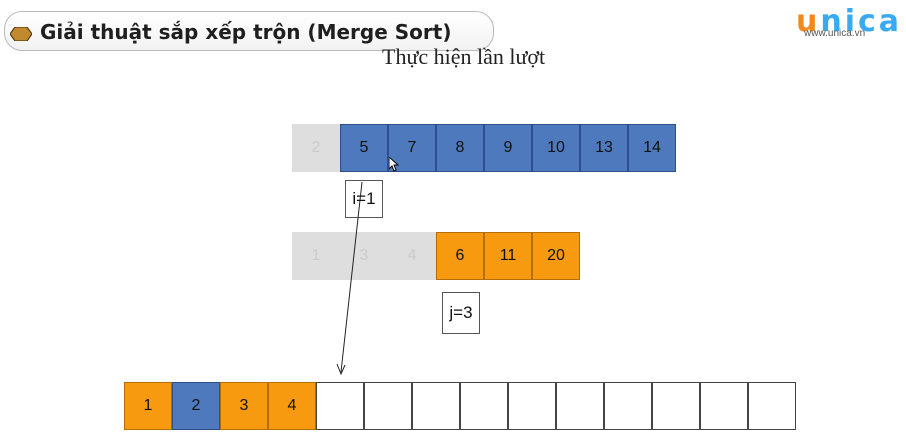  What do you see at coordinates (464, 56) in the screenshot?
I see `page-subtitle: Thực hiện lần lượt` at bounding box center [464, 56].